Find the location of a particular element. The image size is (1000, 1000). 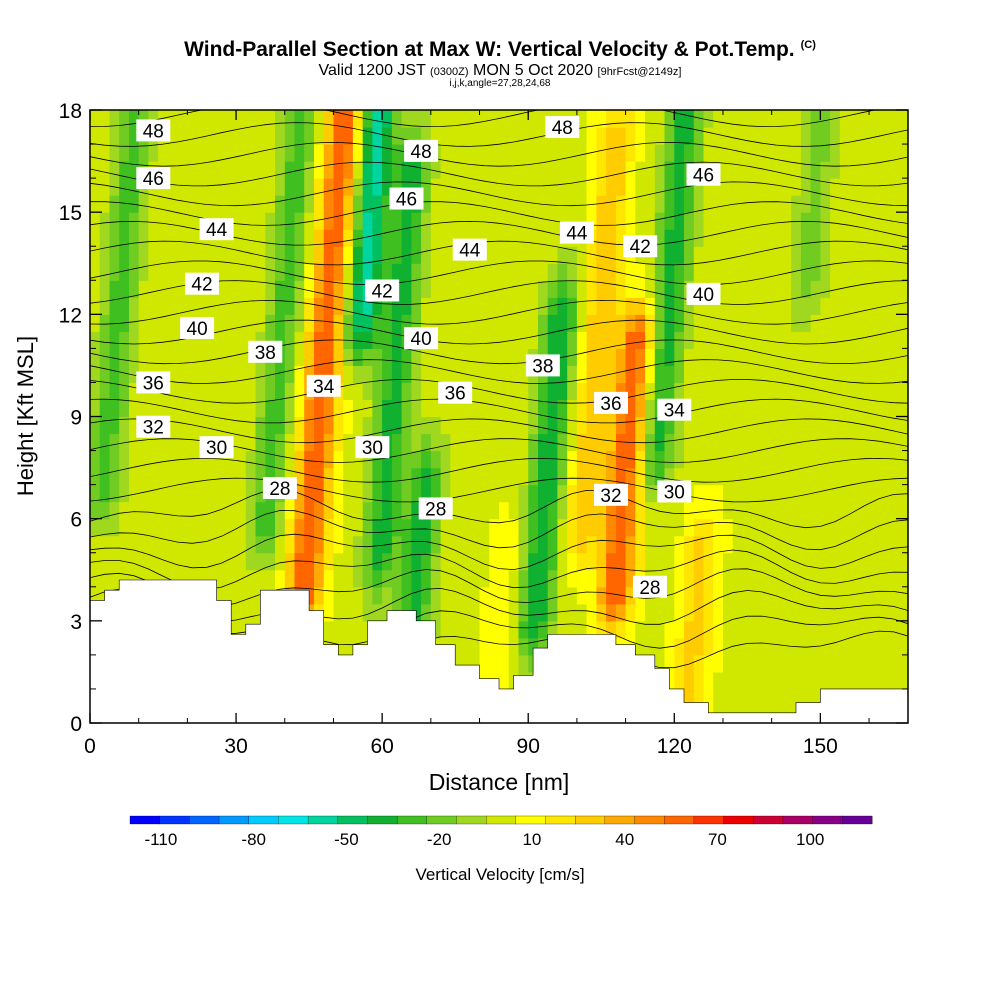

contour-label-text: 44 is located at coordinates (217, 230).